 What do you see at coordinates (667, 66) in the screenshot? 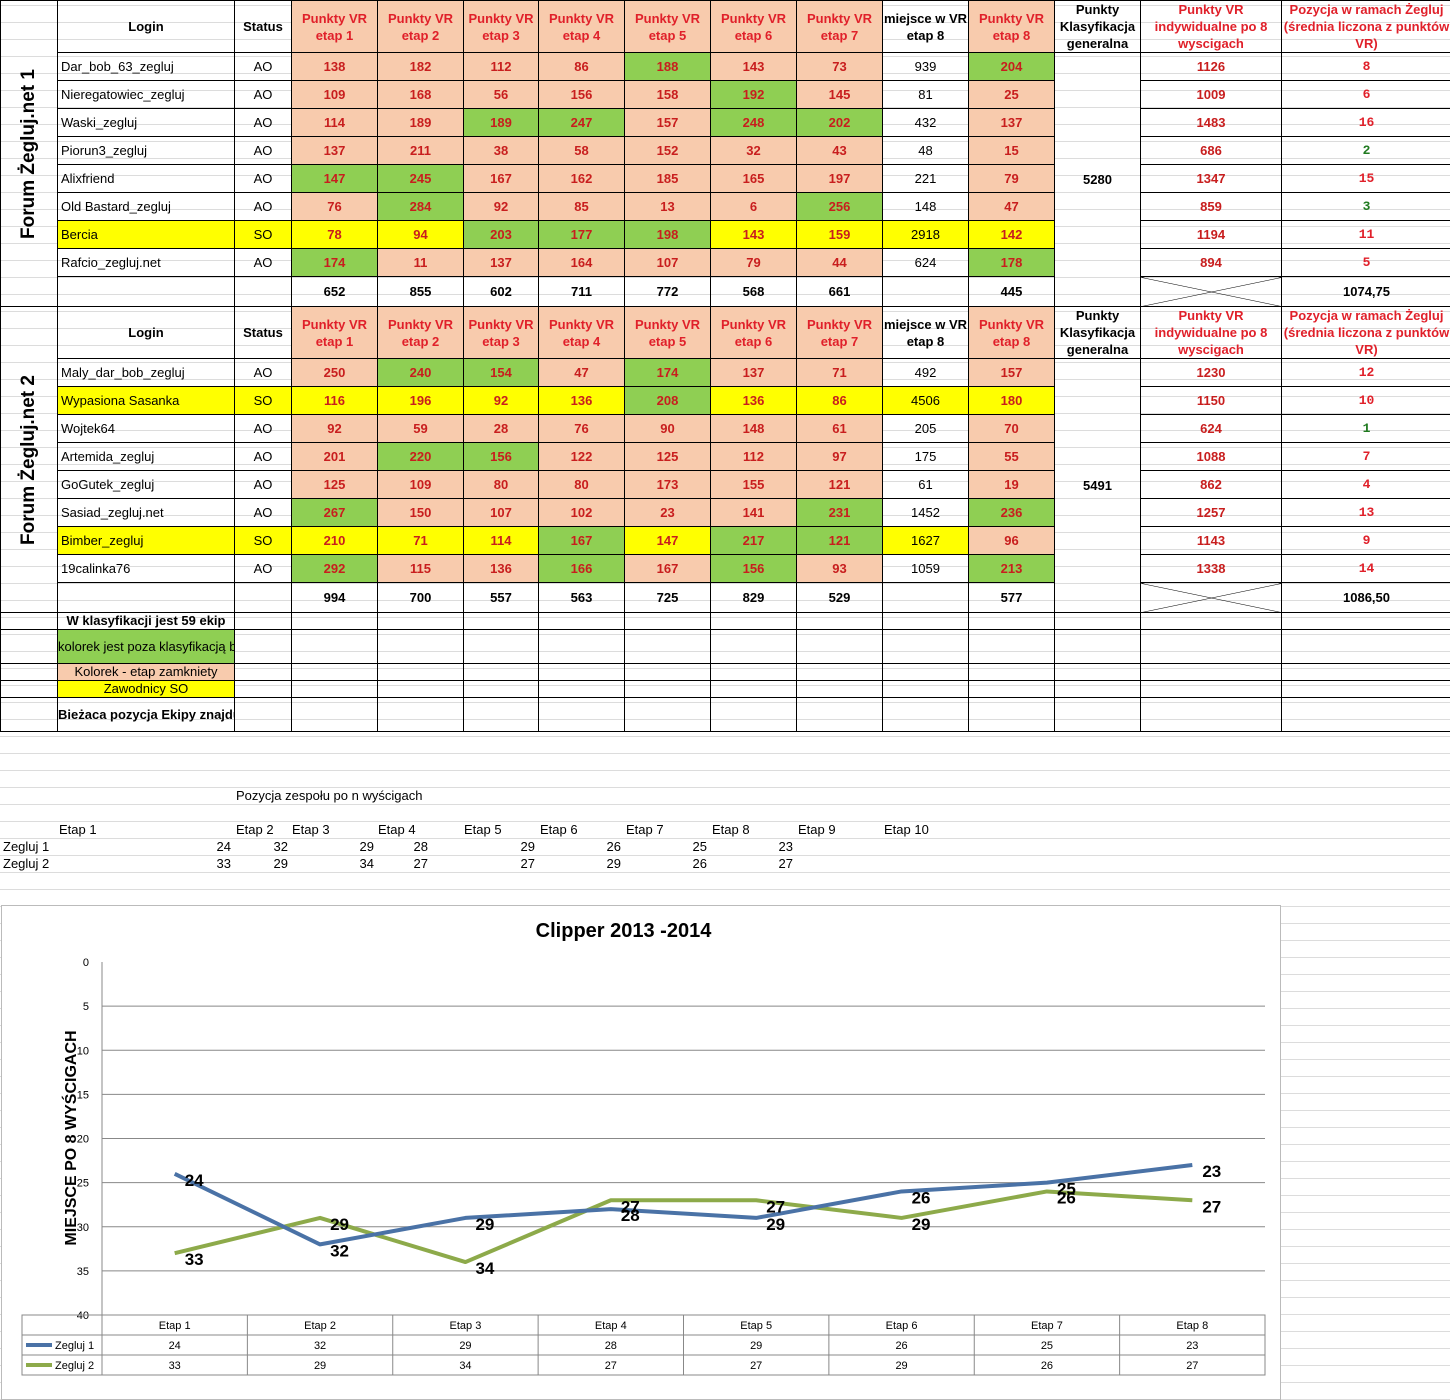
I see `stage-points-5: 188` at bounding box center [667, 66].